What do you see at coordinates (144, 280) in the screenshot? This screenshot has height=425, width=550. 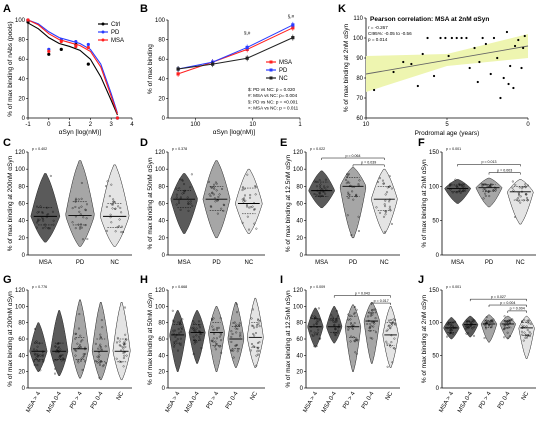 I see `panel-letter-H: H` at bounding box center [144, 280].